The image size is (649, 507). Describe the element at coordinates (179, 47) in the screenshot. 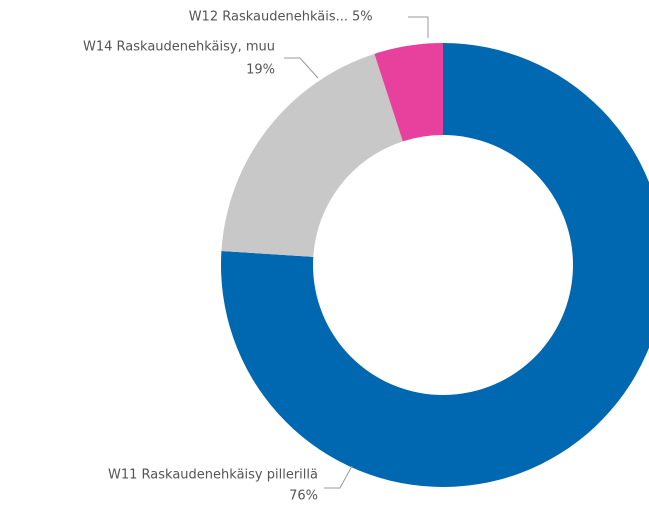

I see `slice-label: W14 Raskaudenehkäisy, muu` at that location.